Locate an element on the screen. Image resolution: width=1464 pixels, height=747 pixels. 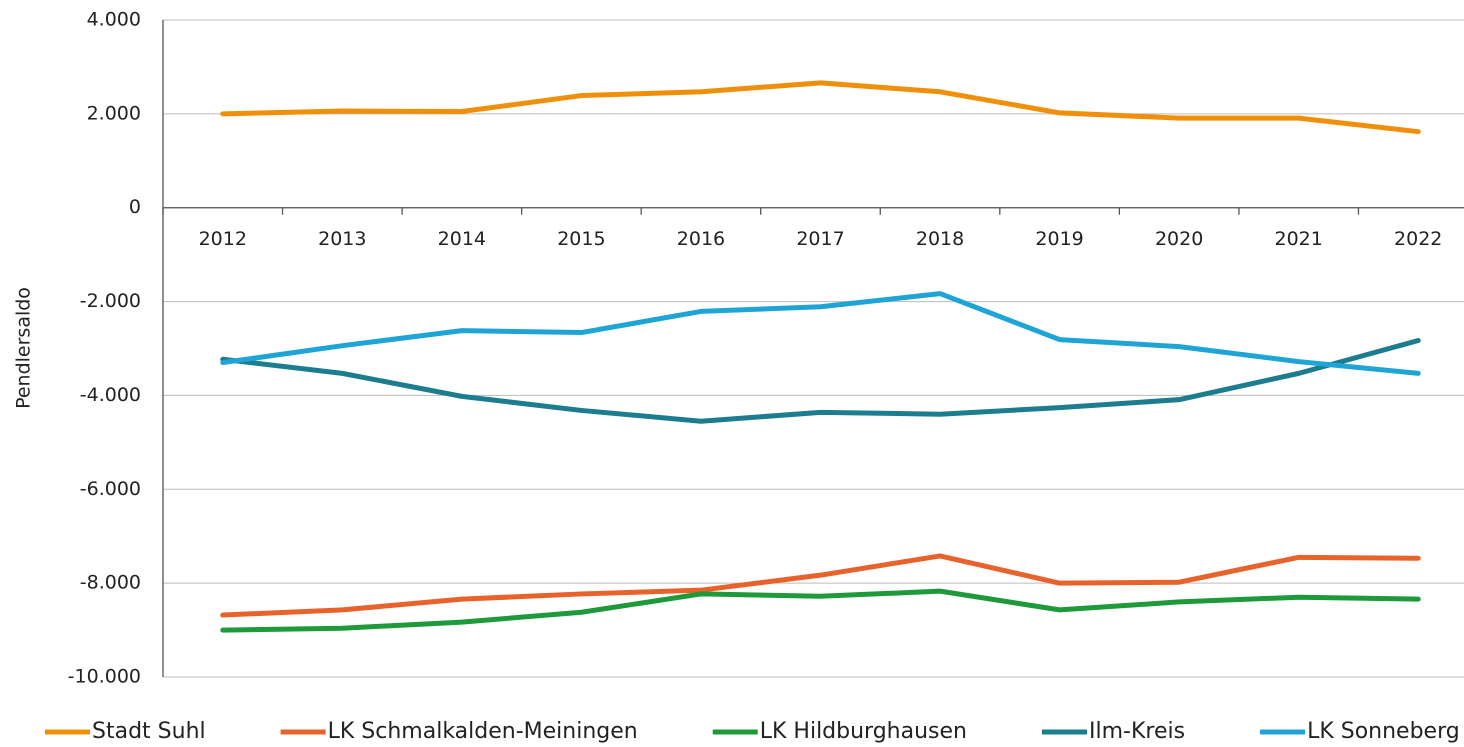
y-tick-label: 4.000 is located at coordinates (114, 20).